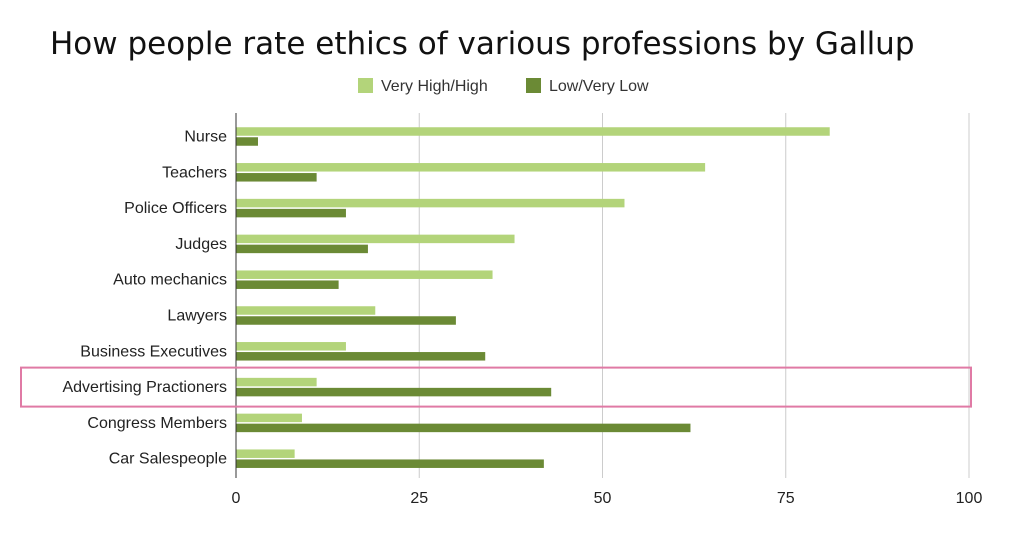 This screenshot has height=542, width=1024. I want to click on x-tick-label-50: 50, so click(603, 498).